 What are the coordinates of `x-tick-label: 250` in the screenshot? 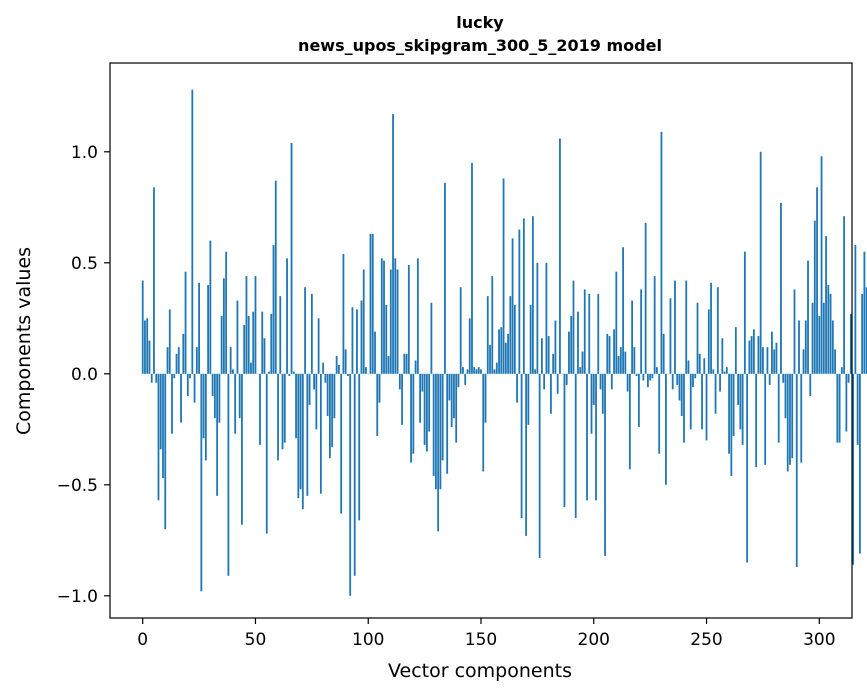 It's located at (706, 640).